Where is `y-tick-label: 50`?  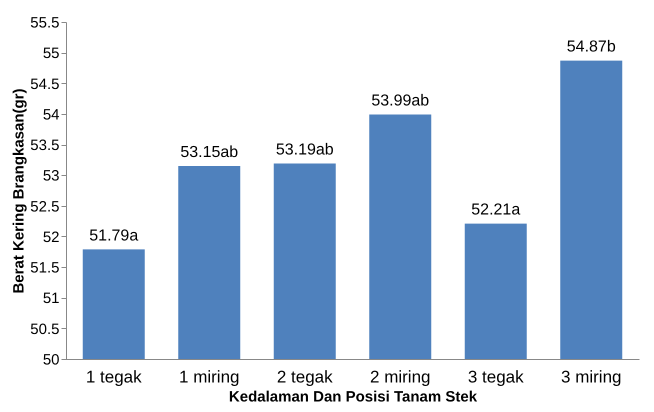
y-tick-label: 50 is located at coordinates (51, 360).